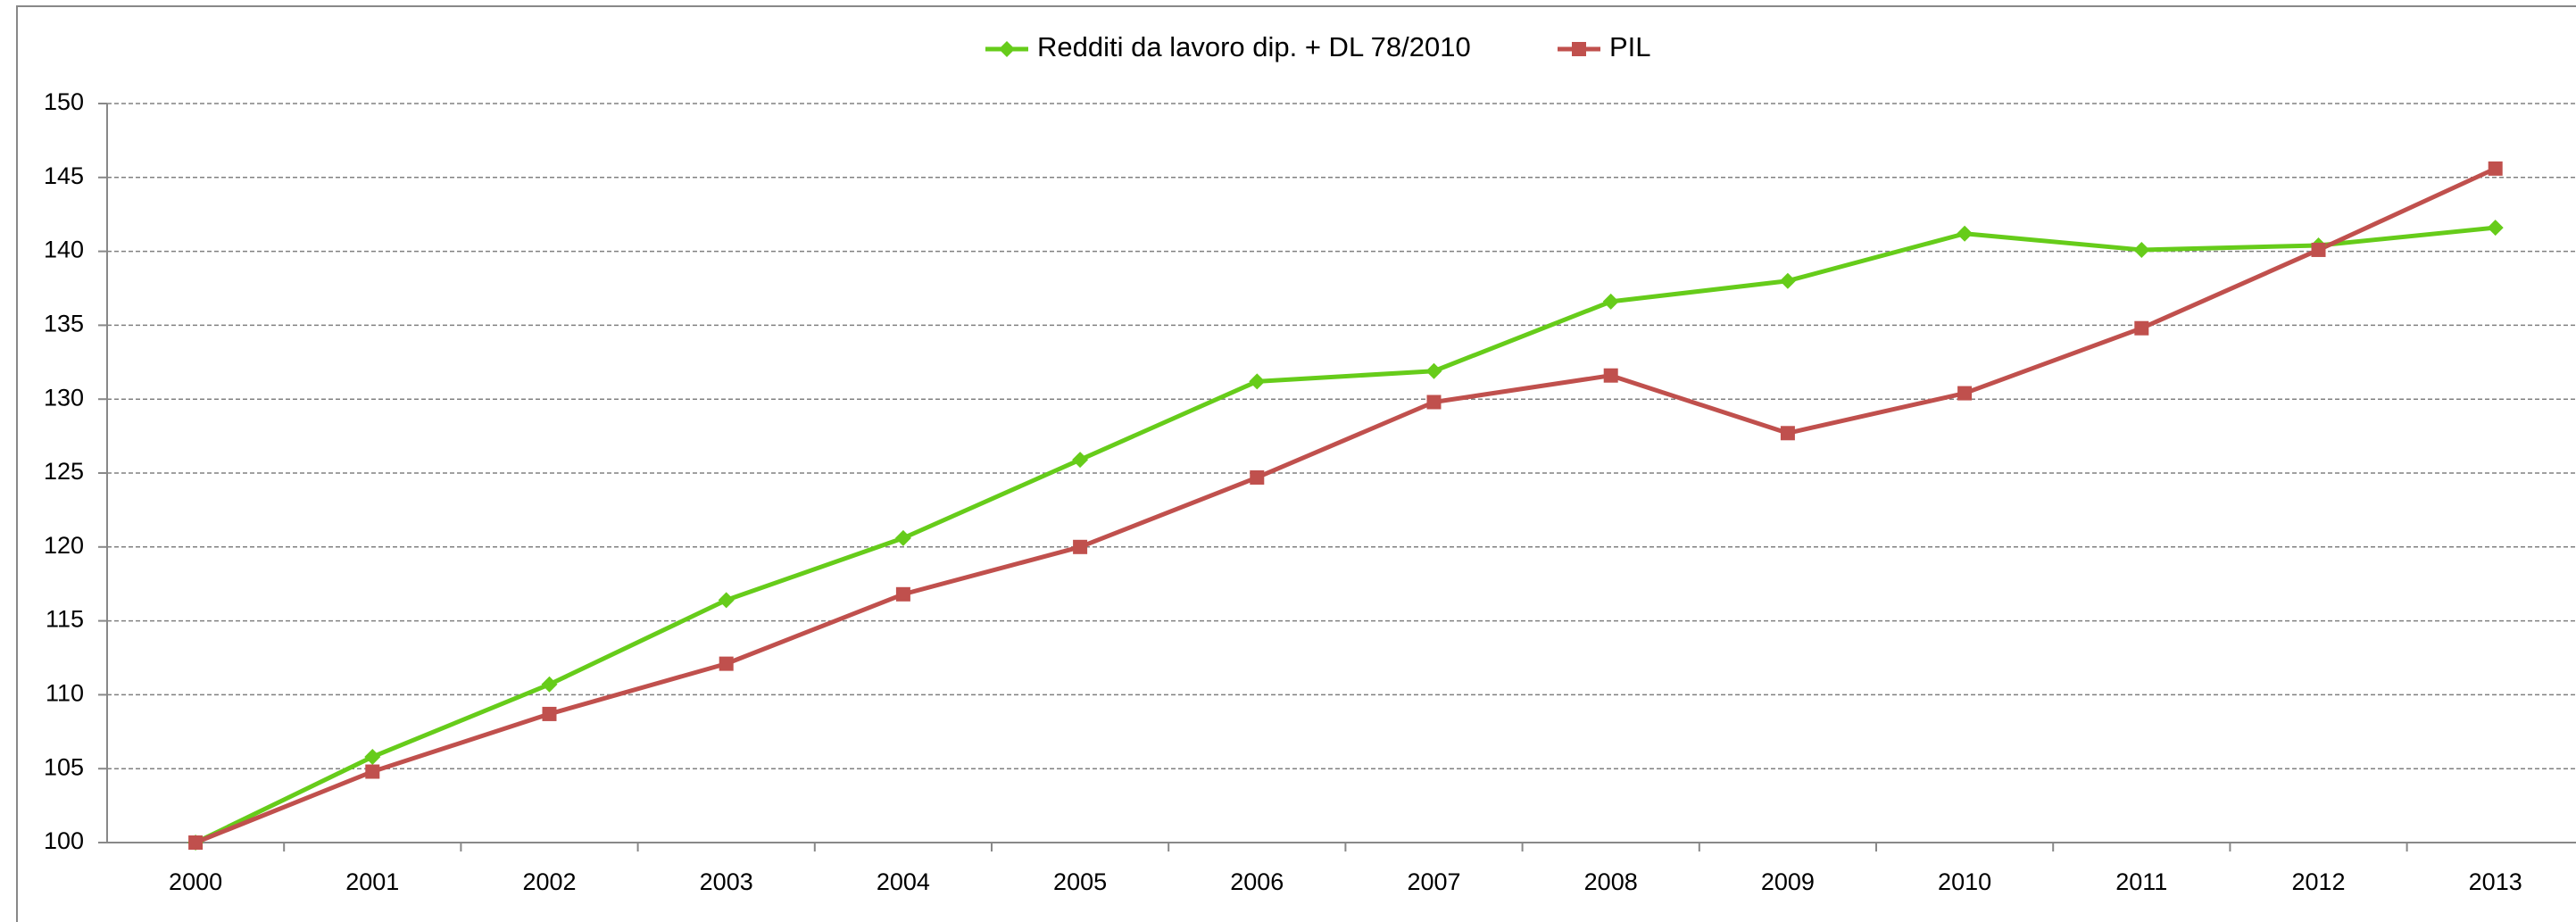 Image resolution: width=2576 pixels, height=922 pixels. What do you see at coordinates (64, 471) in the screenshot?
I see `y-tick-label: 125` at bounding box center [64, 471].